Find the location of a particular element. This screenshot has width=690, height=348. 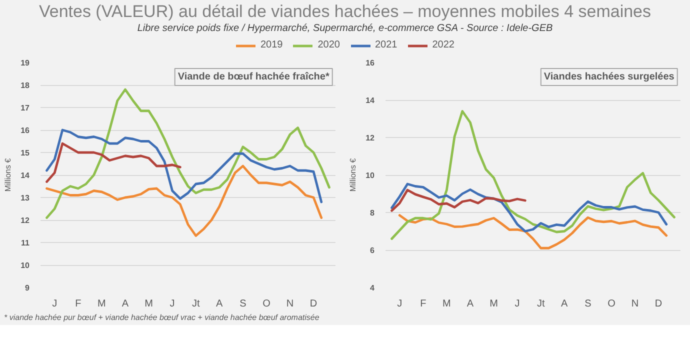

legend-label: 2021 is located at coordinates (386, 45).